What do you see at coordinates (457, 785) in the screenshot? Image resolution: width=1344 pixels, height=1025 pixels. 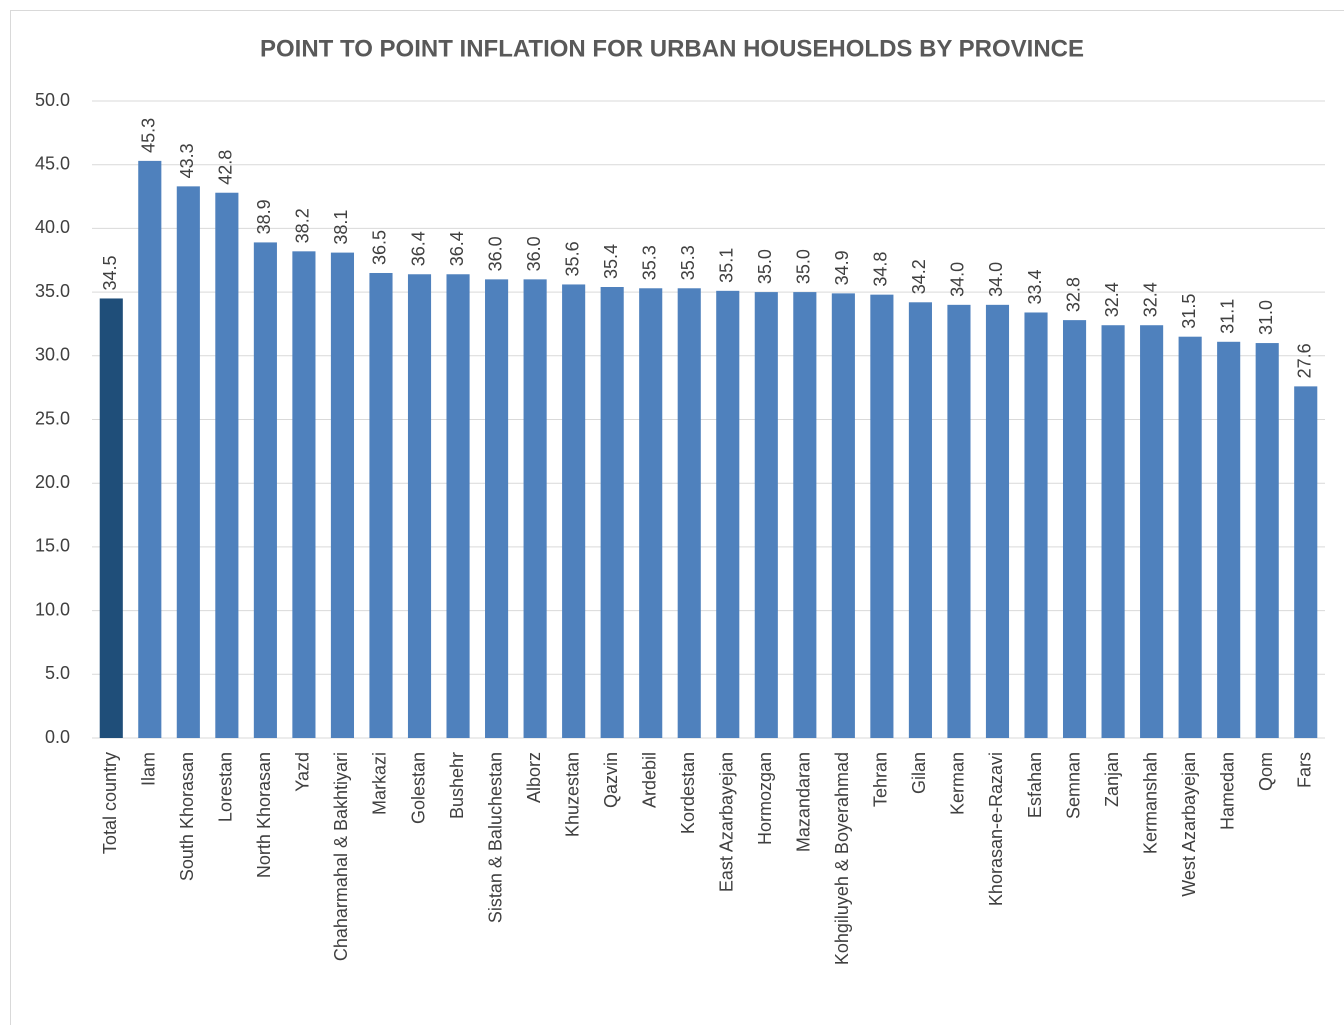 I see `x-tick-label: Bushehr` at bounding box center [457, 785].